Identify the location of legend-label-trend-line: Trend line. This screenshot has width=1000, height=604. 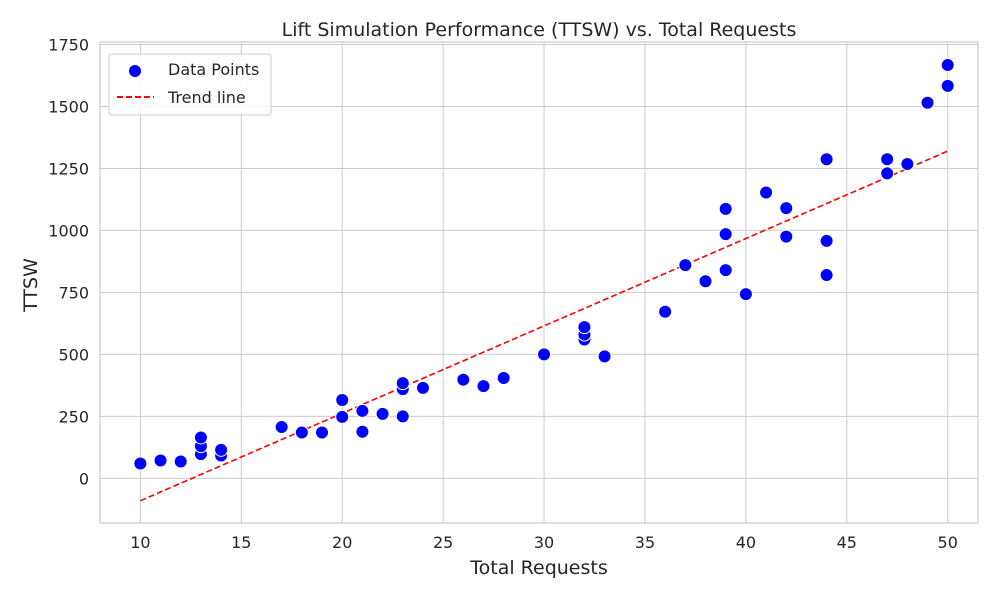
(206, 97).